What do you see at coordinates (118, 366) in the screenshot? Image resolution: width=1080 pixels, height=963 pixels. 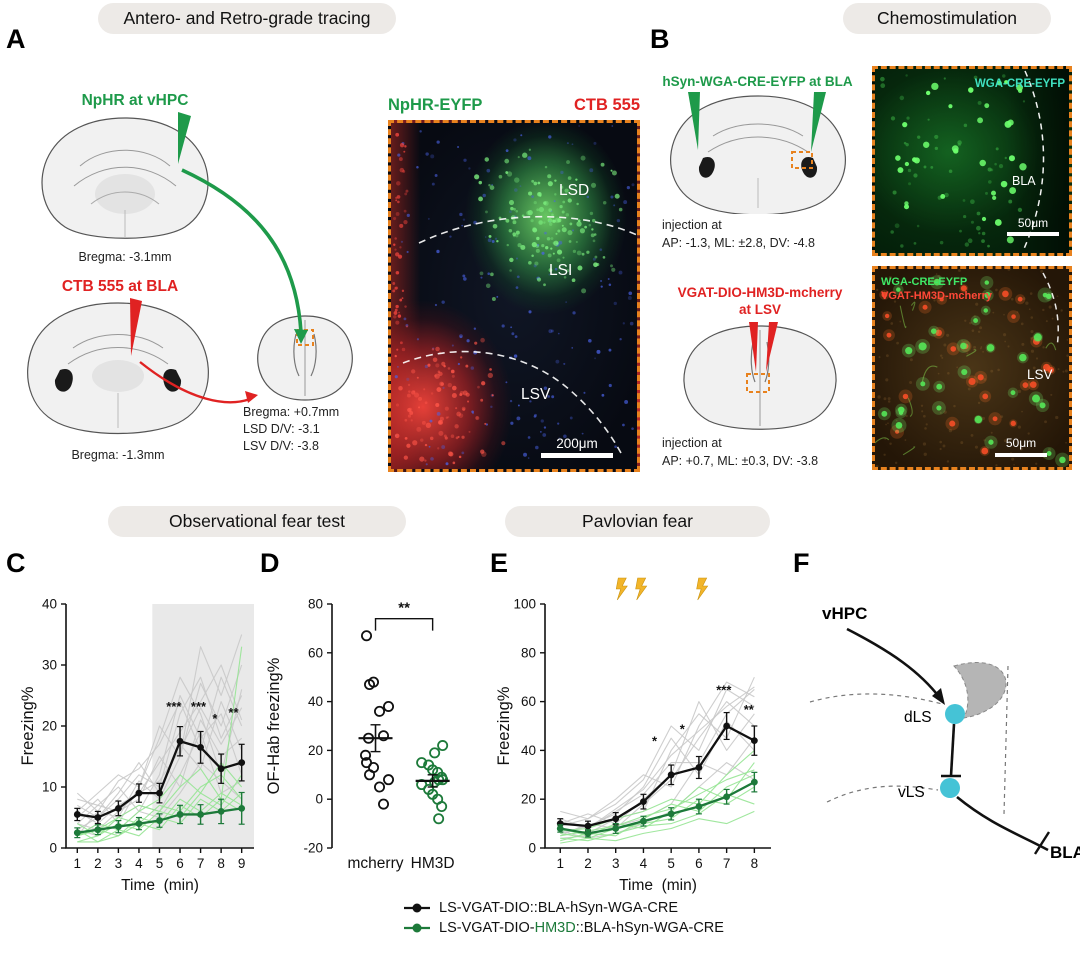 I see `coronal-section-bla` at bounding box center [118, 366].